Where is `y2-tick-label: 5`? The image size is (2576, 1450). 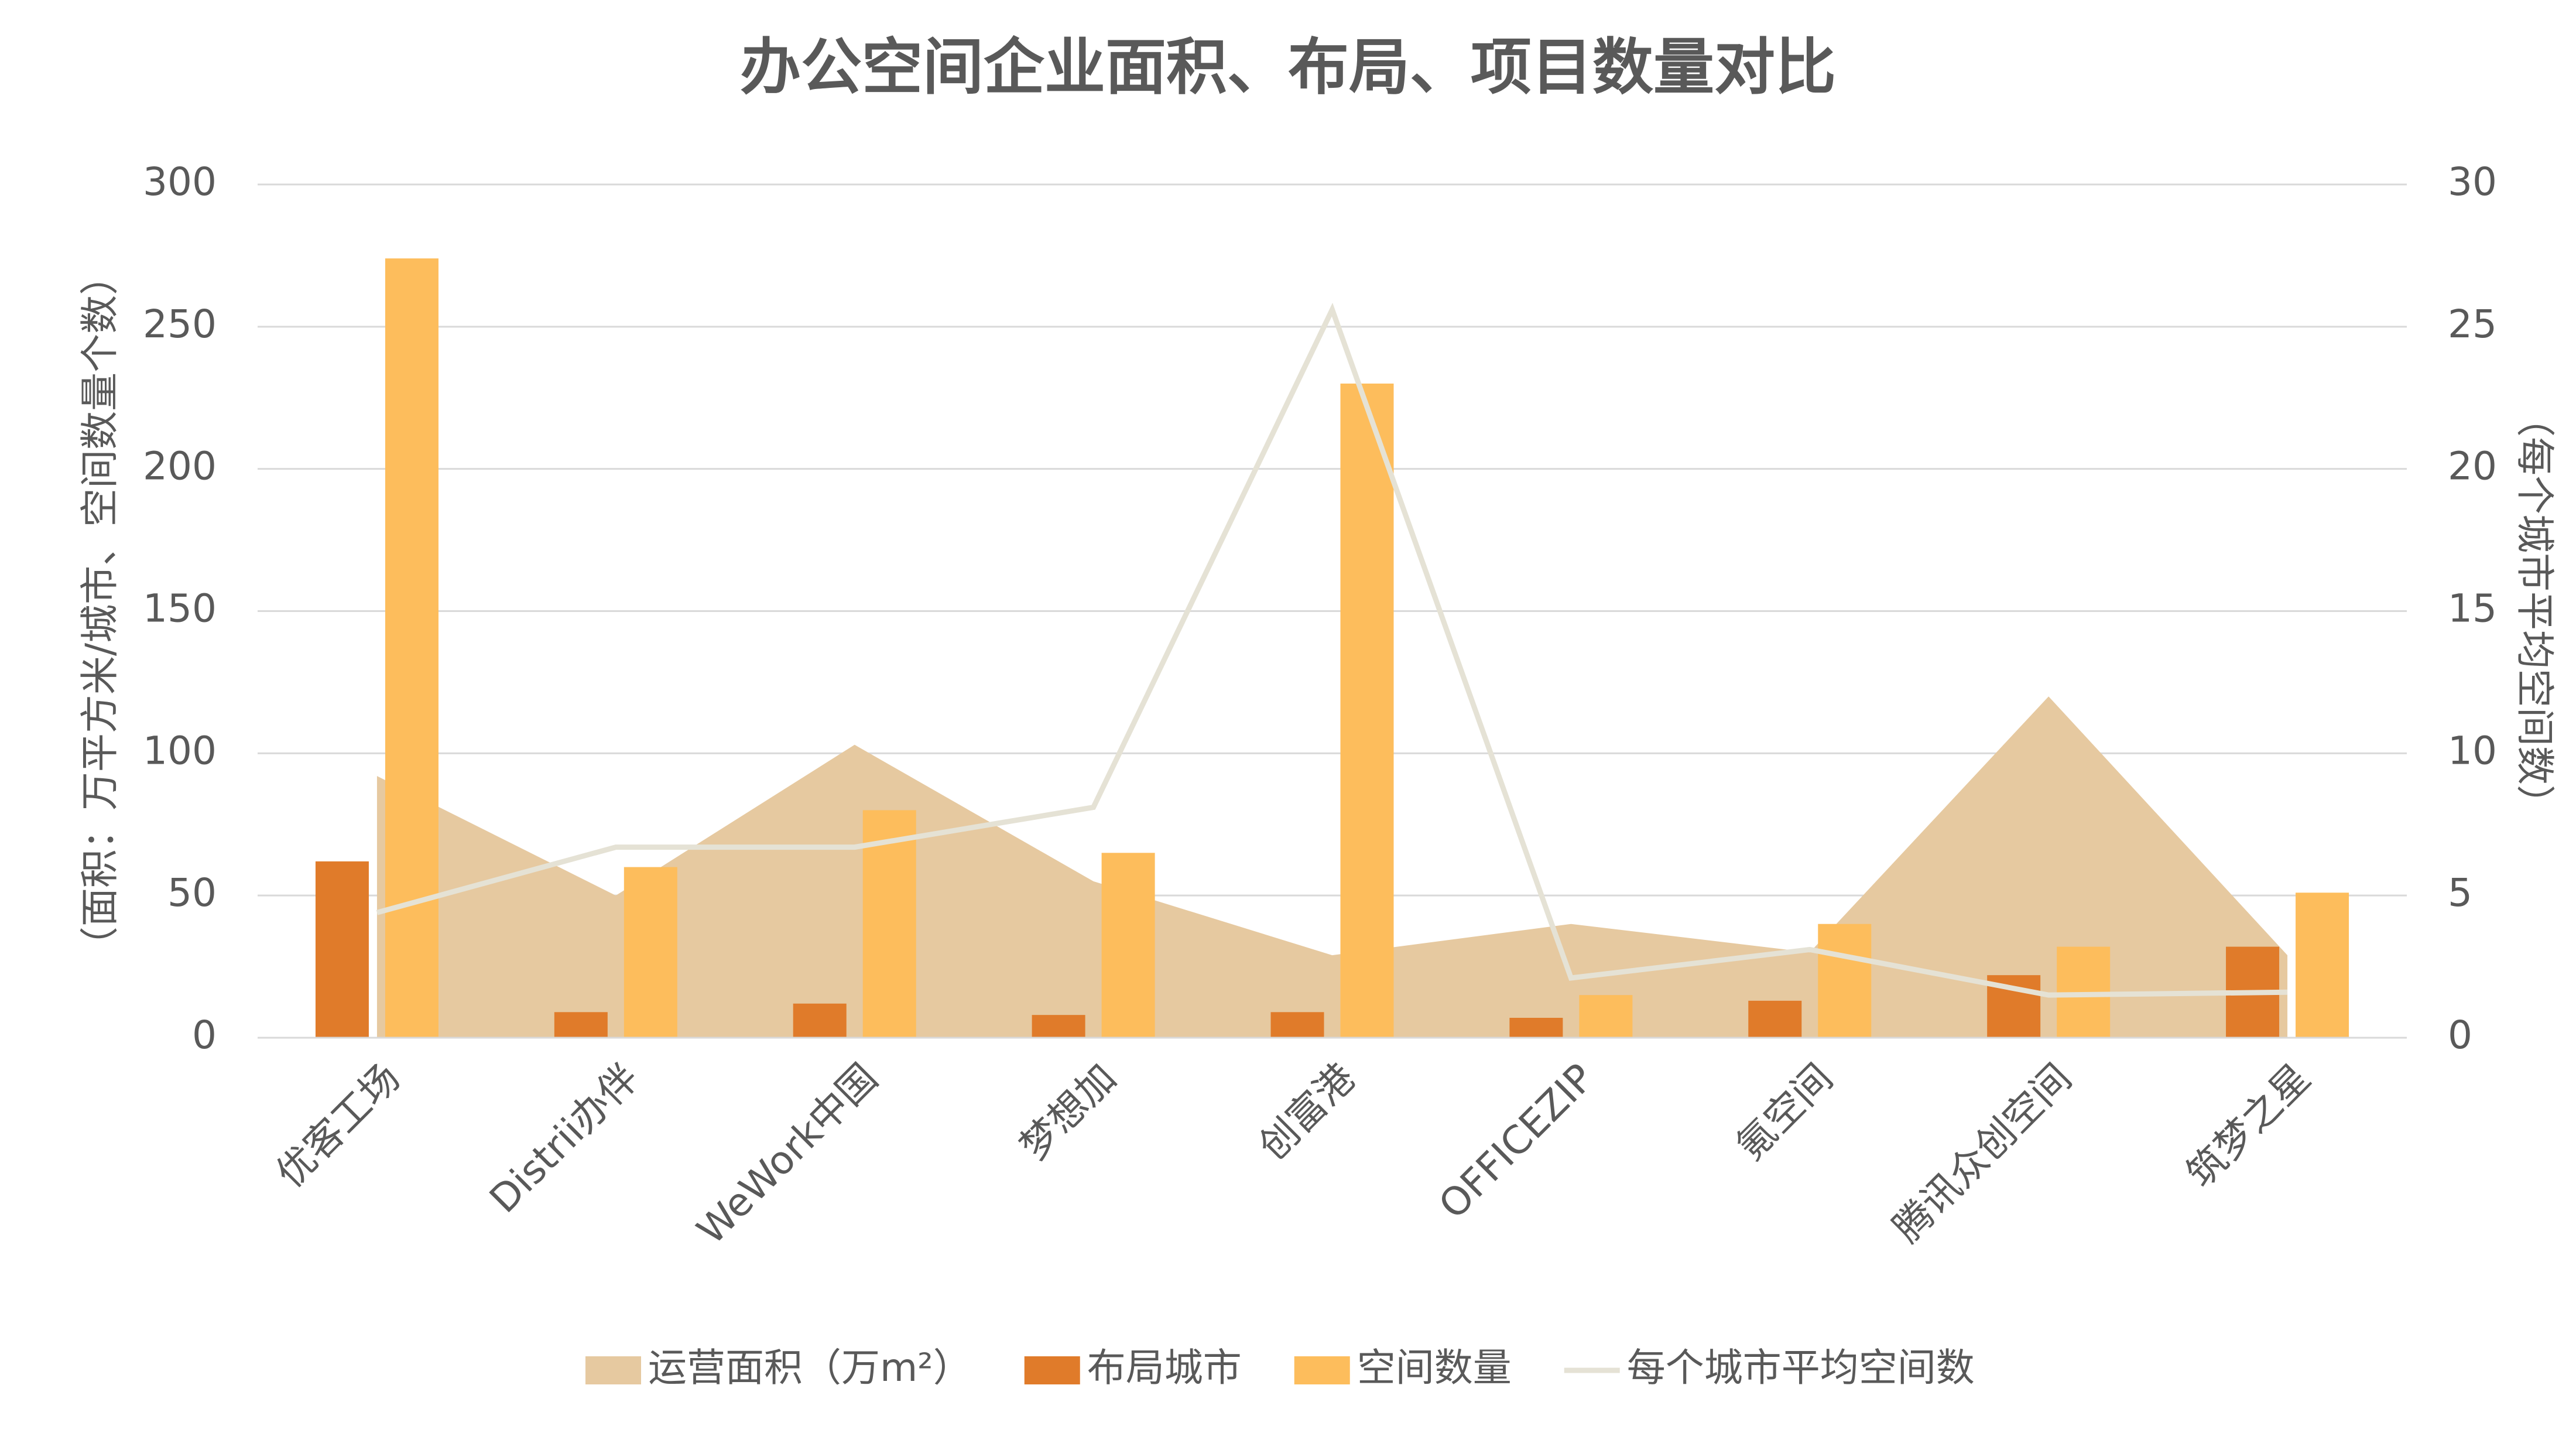 y2-tick-label: 5 is located at coordinates (2460, 893).